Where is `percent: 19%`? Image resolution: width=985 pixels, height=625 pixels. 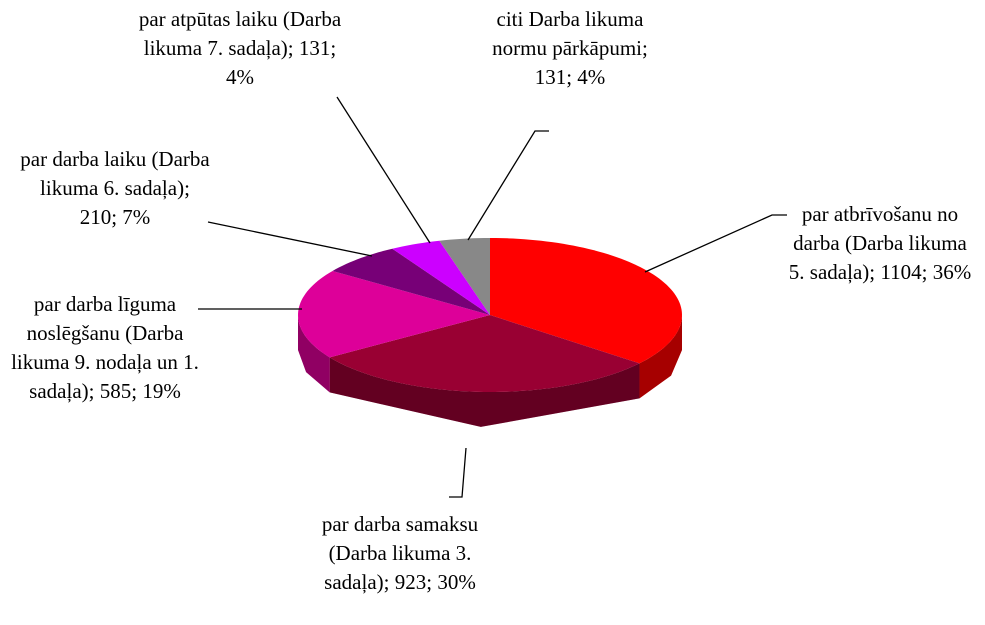
percent: 19% is located at coordinates (161, 391).